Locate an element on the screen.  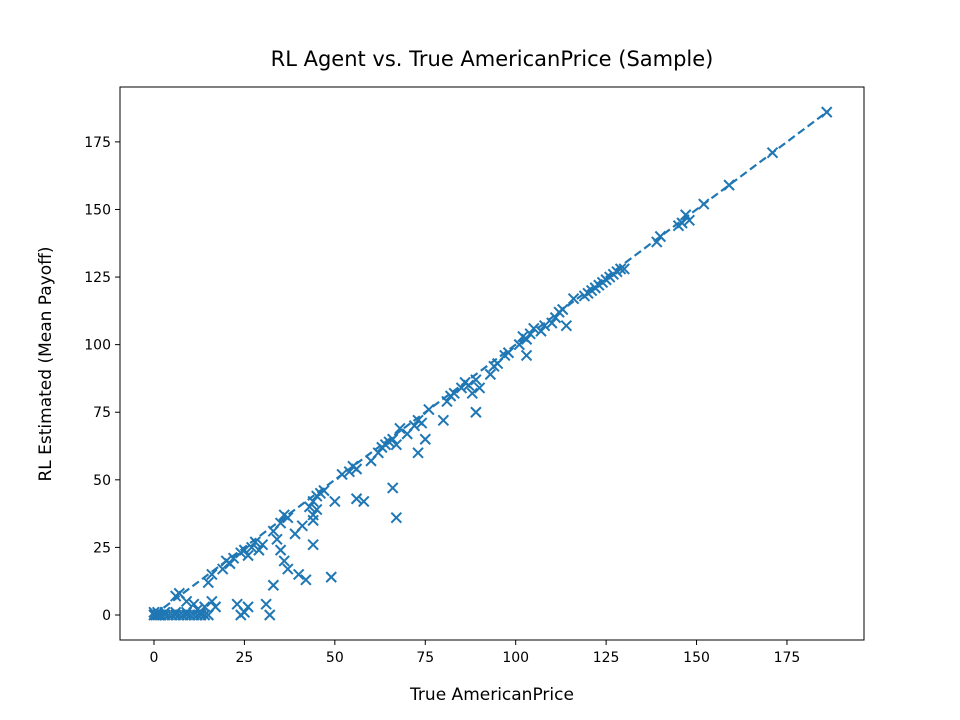
x-tick-label: 0 is located at coordinates (154, 658).